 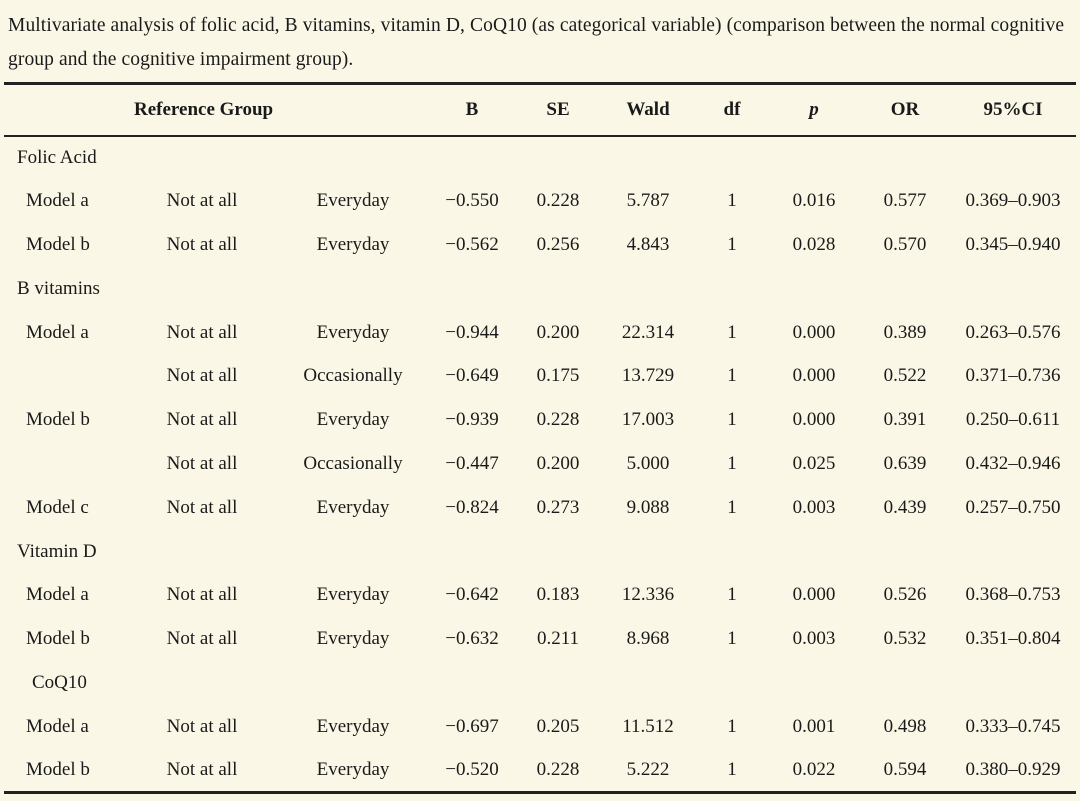 I want to click on table-cell: 0.211, so click(x=558, y=639).